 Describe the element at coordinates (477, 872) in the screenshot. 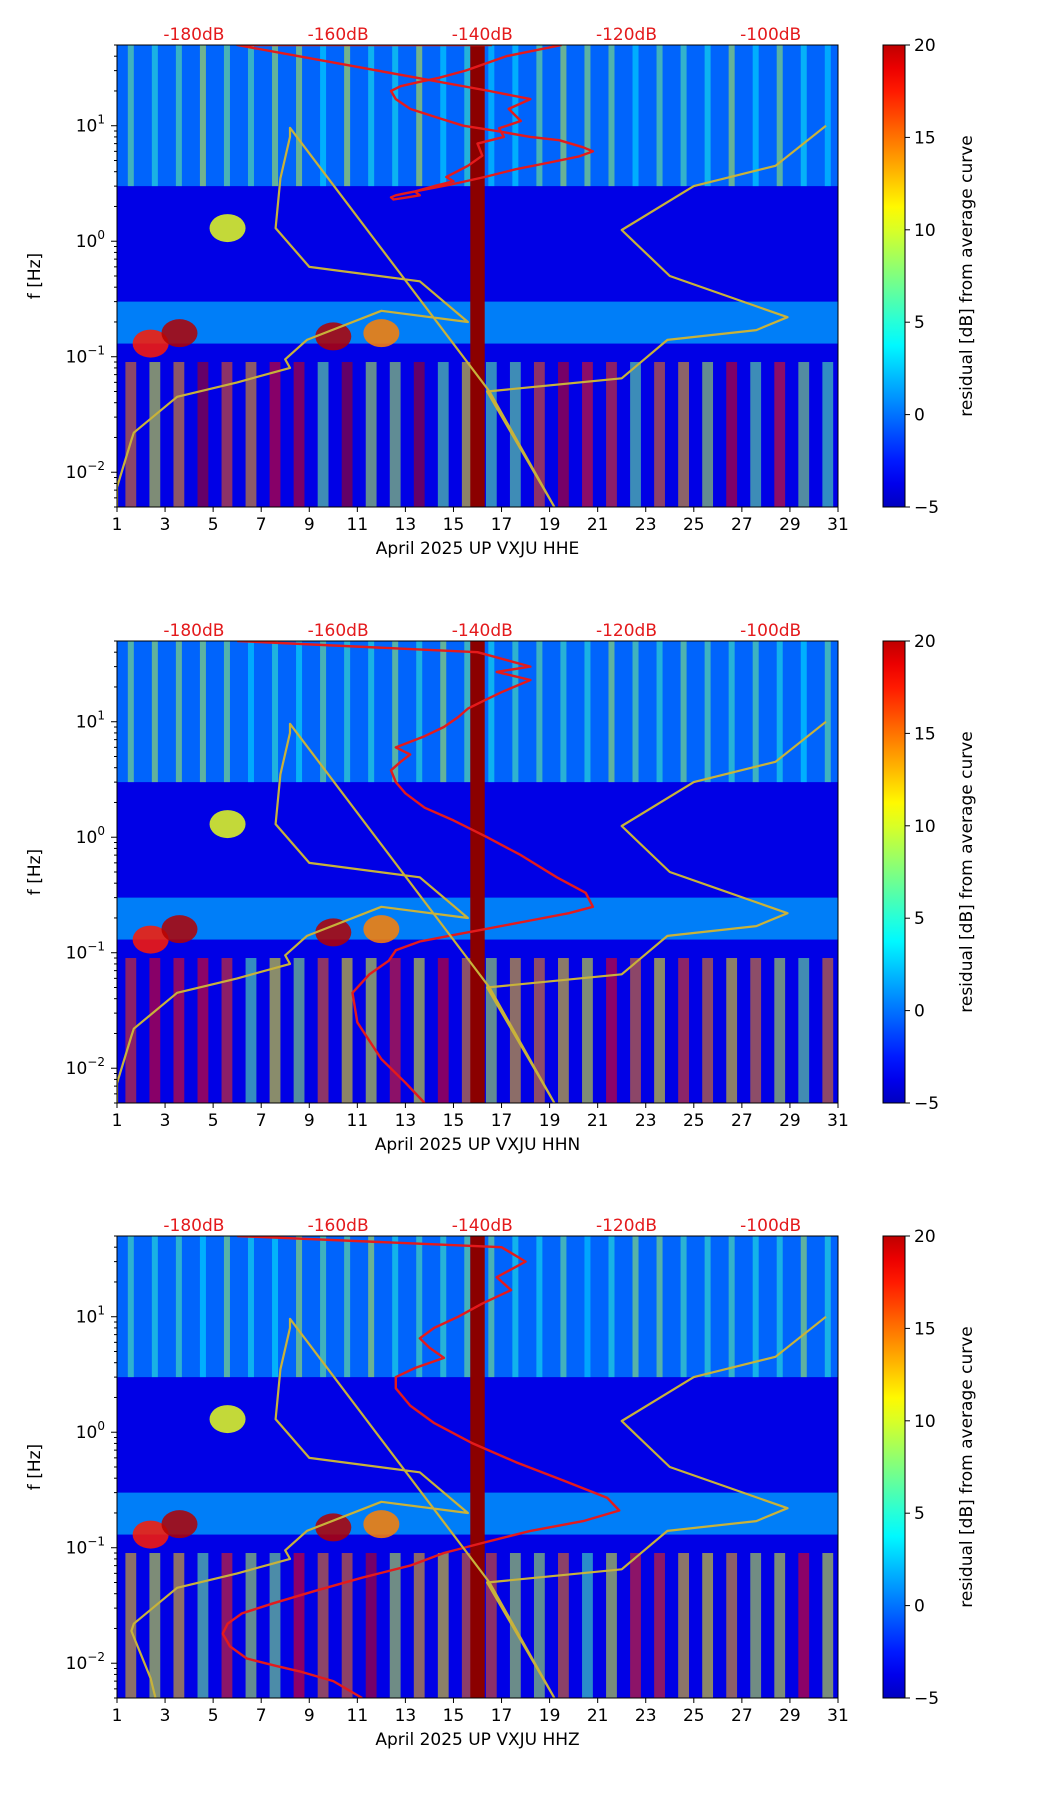

I see `data-gap-column` at that location.